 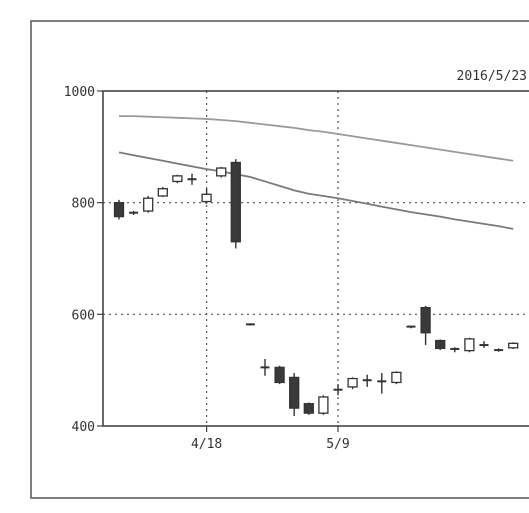 What do you see at coordinates (337, 444) in the screenshot?
I see `x-tick-label: 5/9` at bounding box center [337, 444].